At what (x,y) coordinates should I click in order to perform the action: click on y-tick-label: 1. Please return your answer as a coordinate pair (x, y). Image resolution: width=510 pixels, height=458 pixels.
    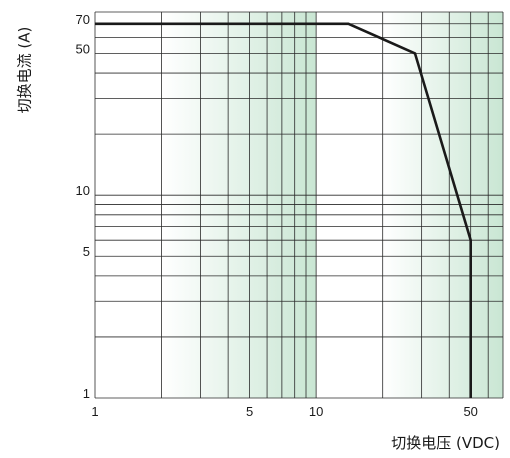
    Looking at the image, I should click on (86, 393).